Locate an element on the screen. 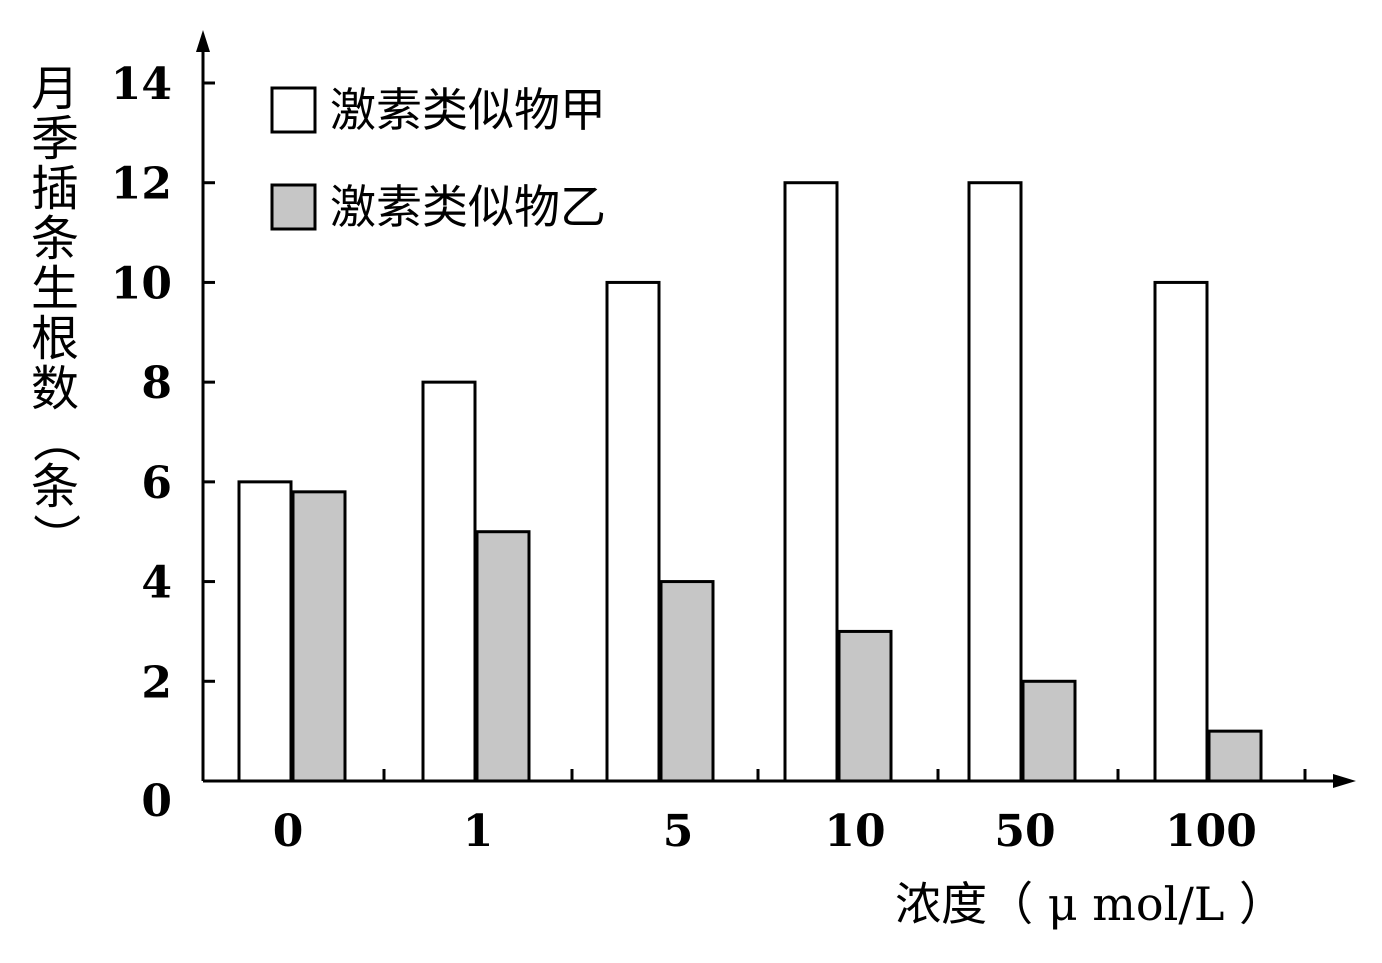  y-tick-label: 14 is located at coordinates (141, 84).